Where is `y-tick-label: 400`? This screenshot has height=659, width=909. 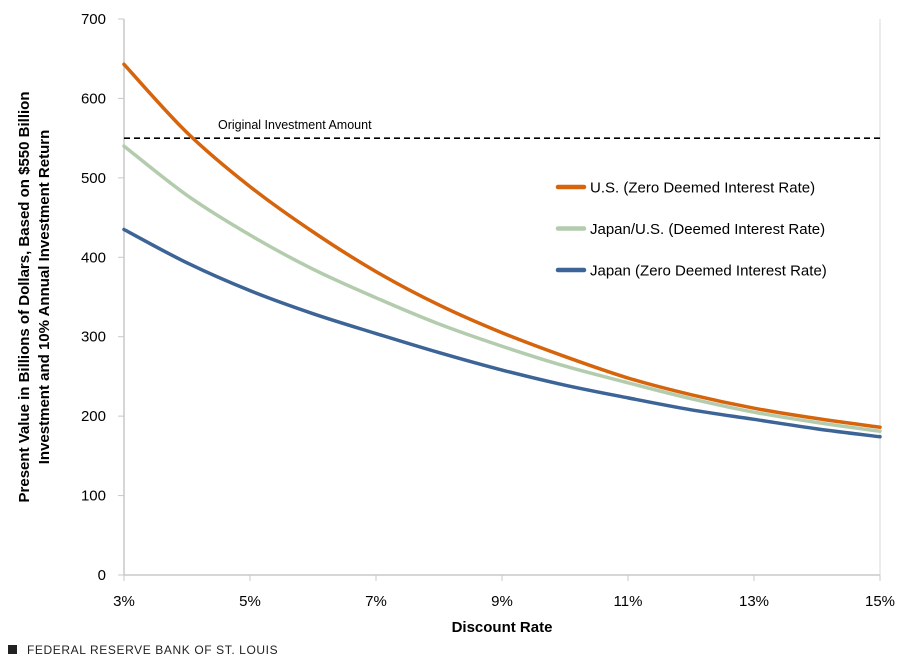 y-tick-label: 400 is located at coordinates (93, 257).